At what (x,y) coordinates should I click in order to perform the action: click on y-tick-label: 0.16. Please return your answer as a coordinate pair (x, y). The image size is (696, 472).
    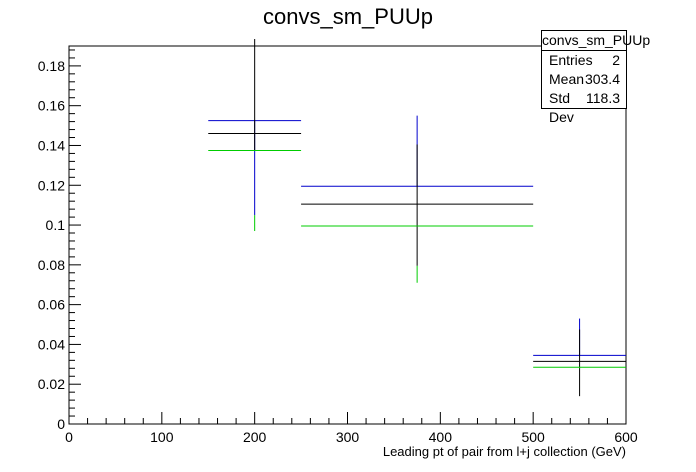
    Looking at the image, I should click on (51, 106).